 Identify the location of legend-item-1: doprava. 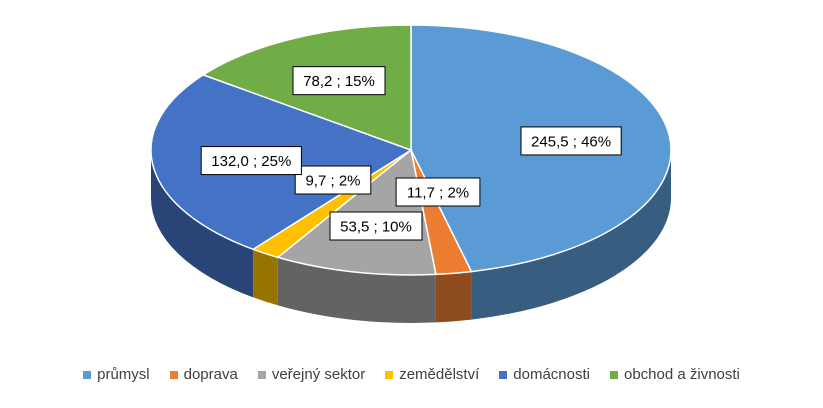
(203, 374).